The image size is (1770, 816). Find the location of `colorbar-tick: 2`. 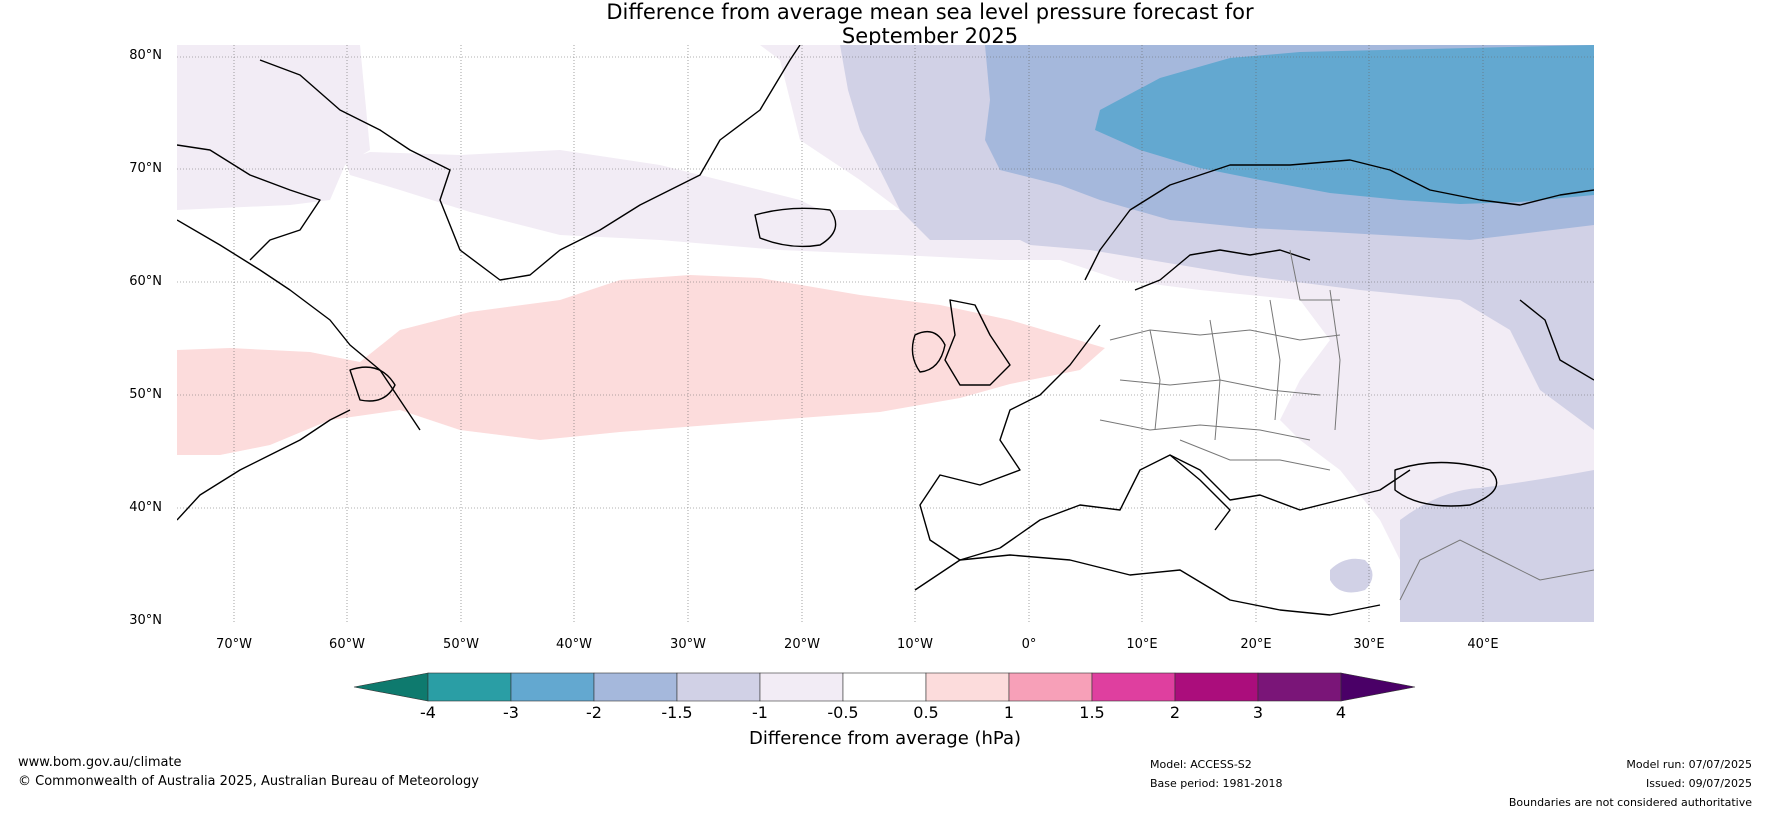

colorbar-tick: 2 is located at coordinates (1175, 712).